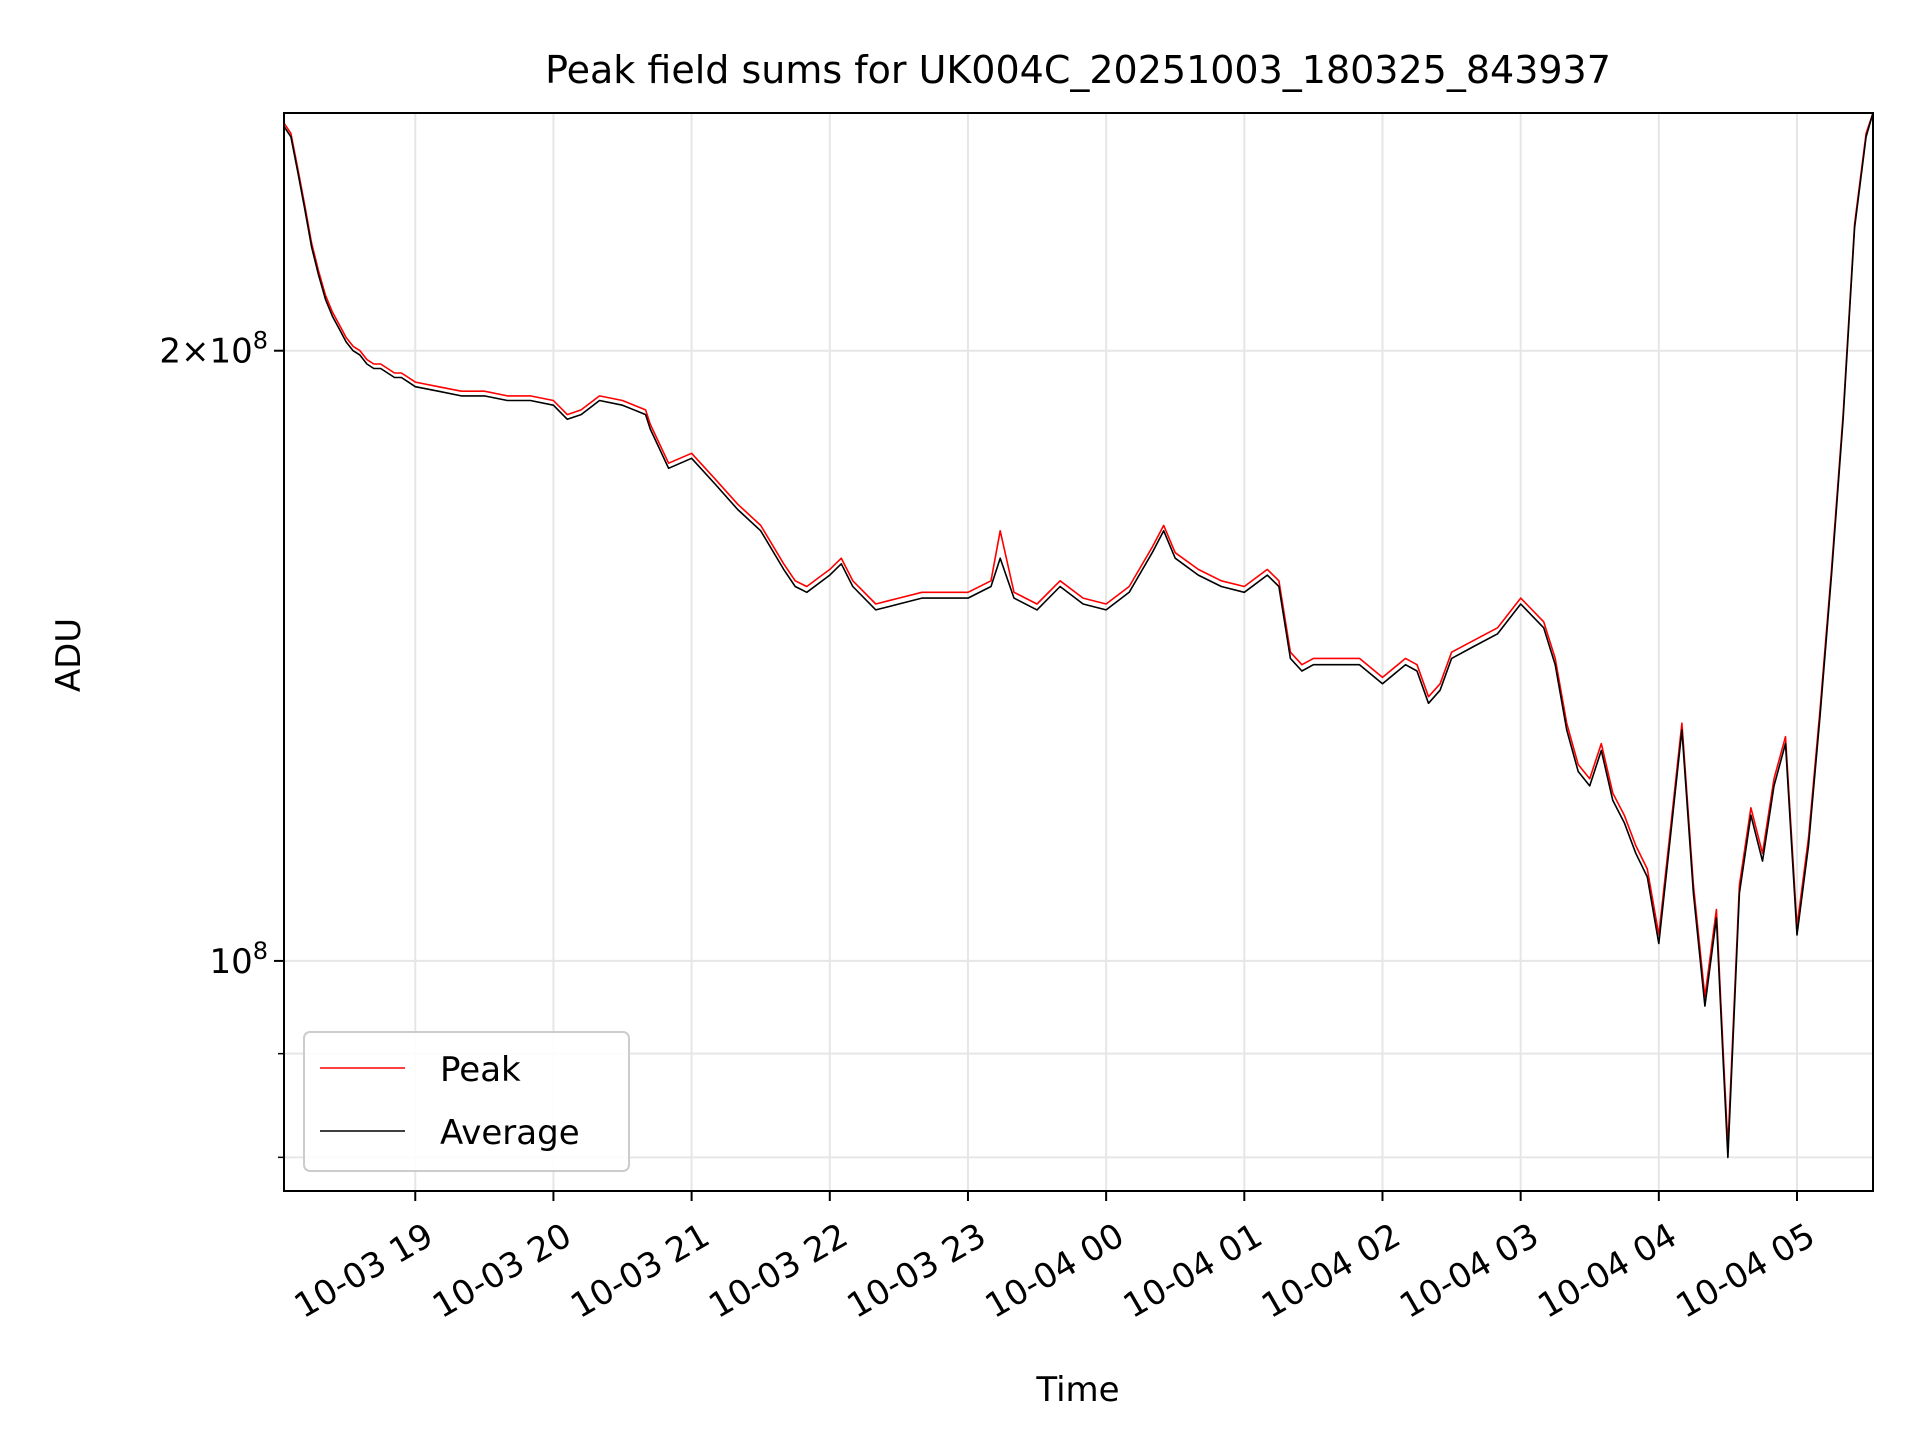  I want to click on legend-box, so click(466, 1101).